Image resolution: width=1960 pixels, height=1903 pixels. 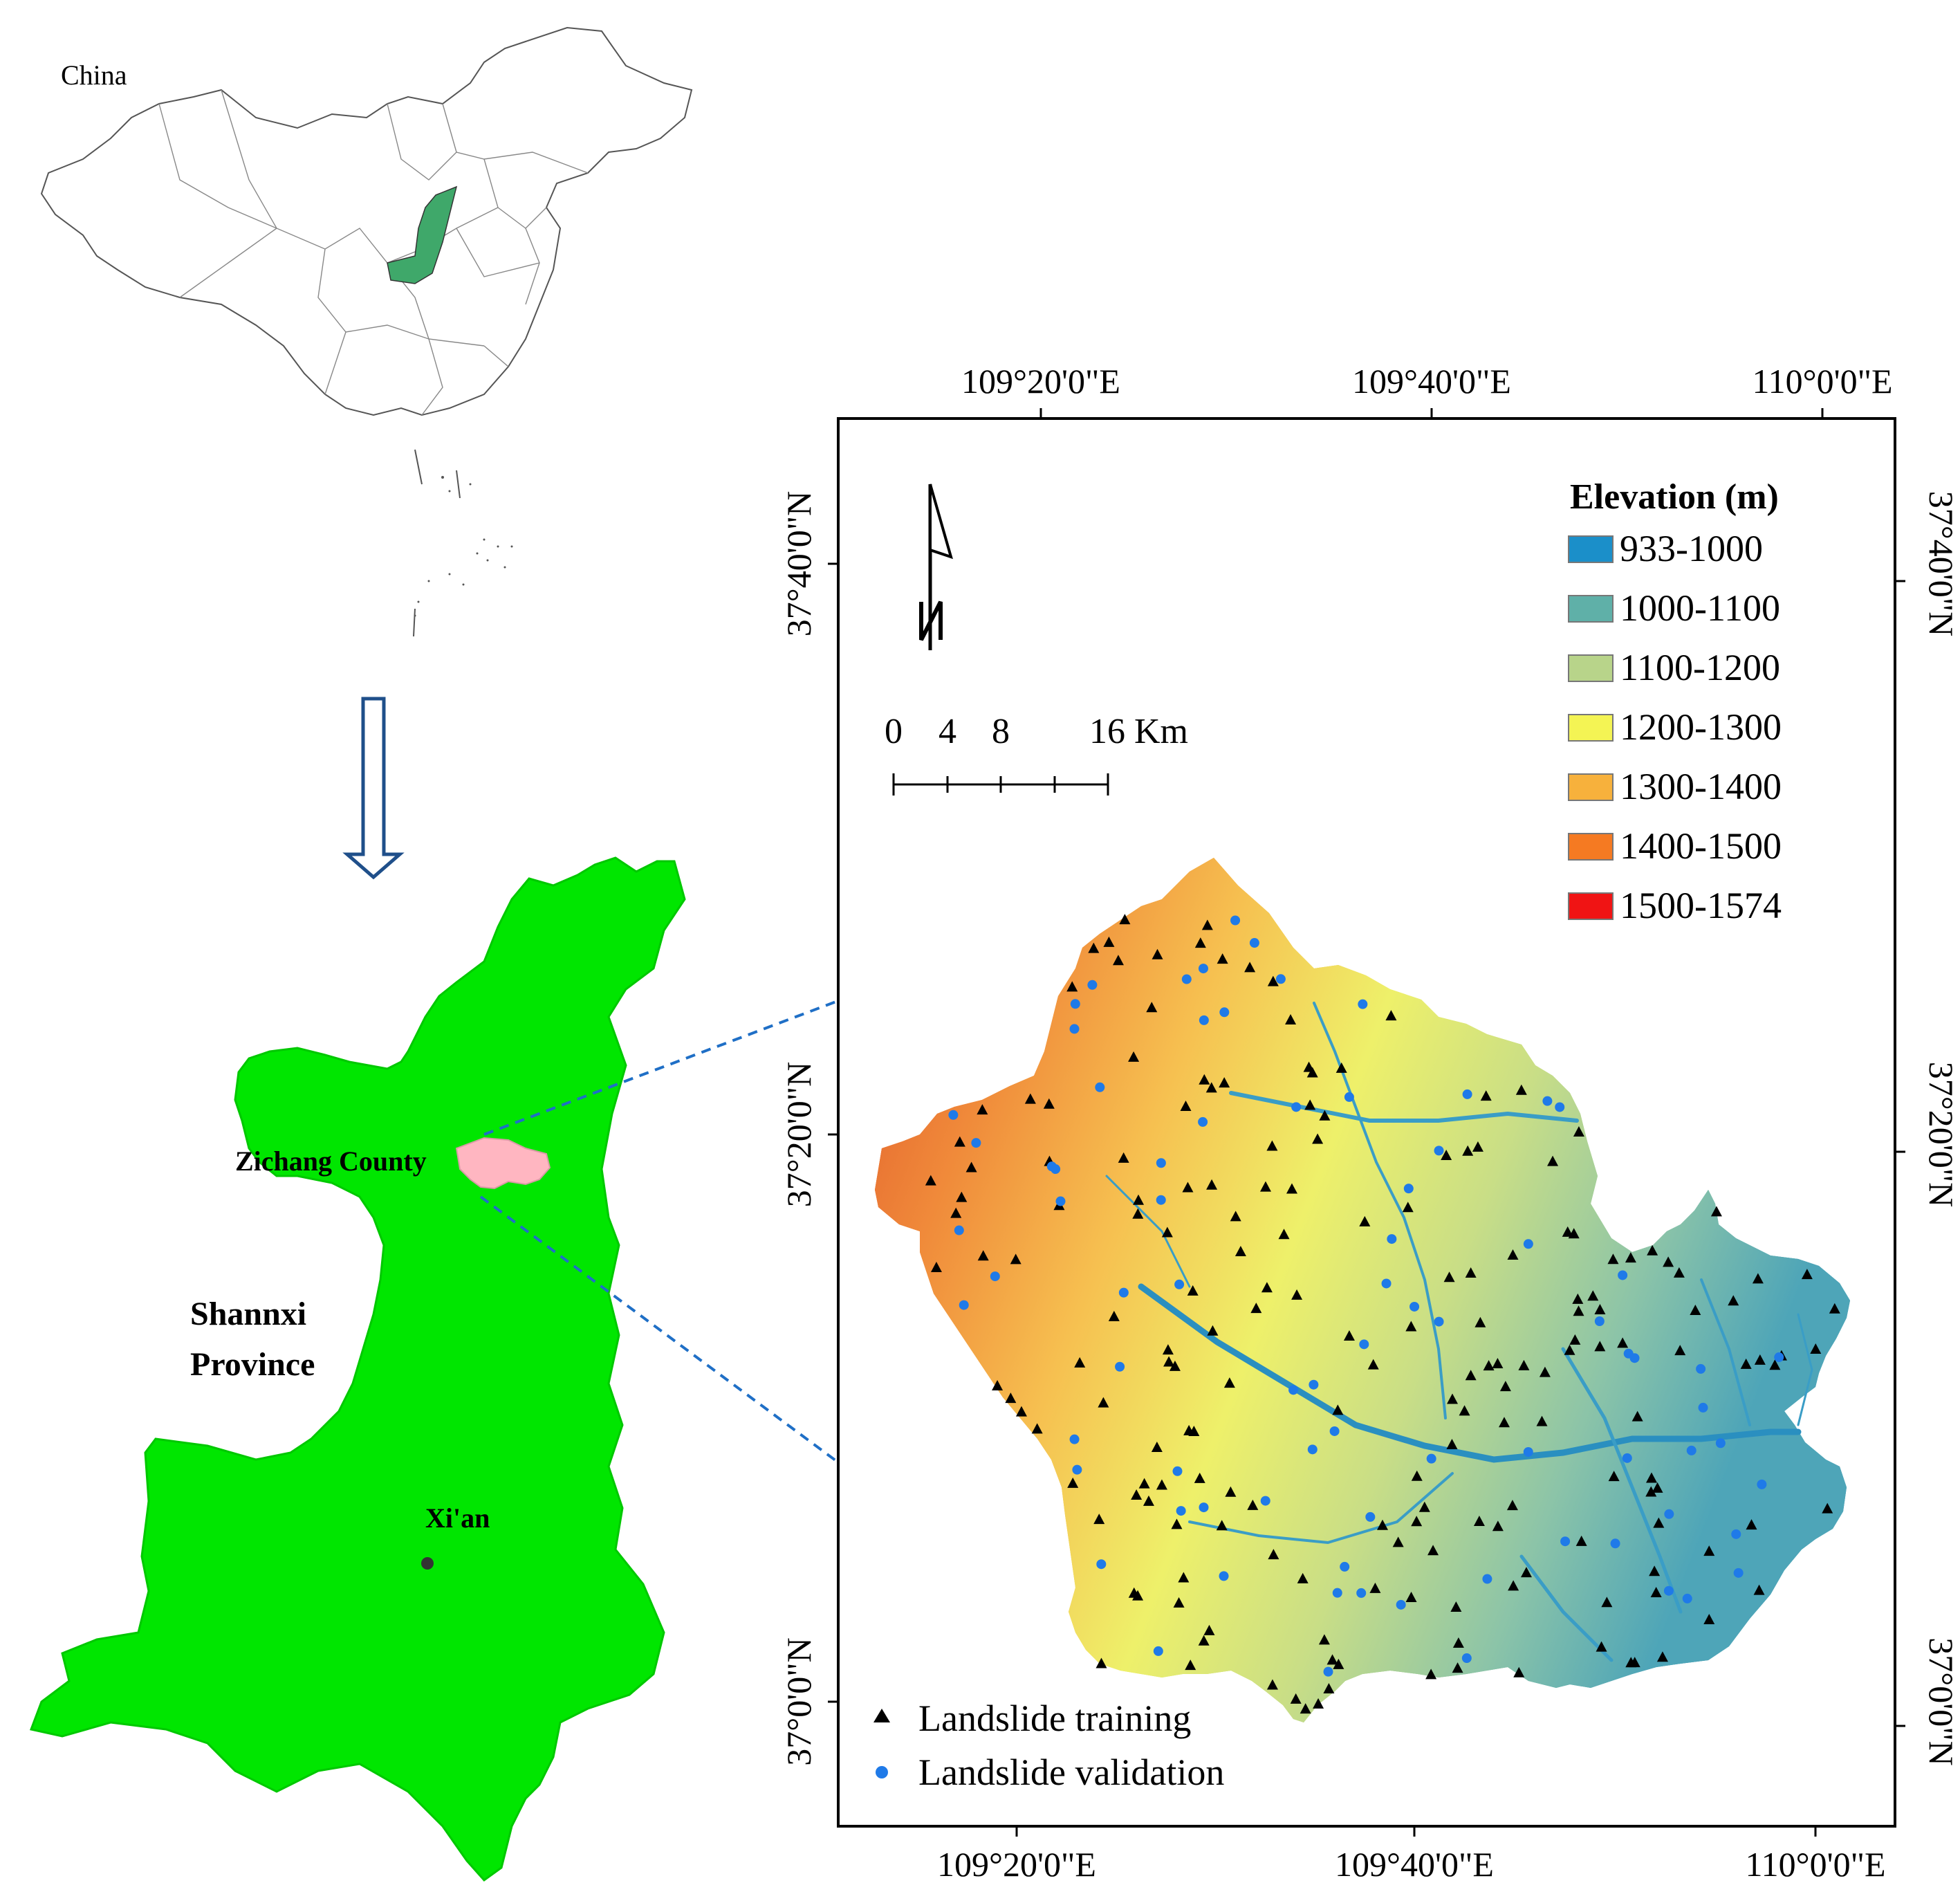 I want to click on xian-capital-dot, so click(x=427, y=1563).